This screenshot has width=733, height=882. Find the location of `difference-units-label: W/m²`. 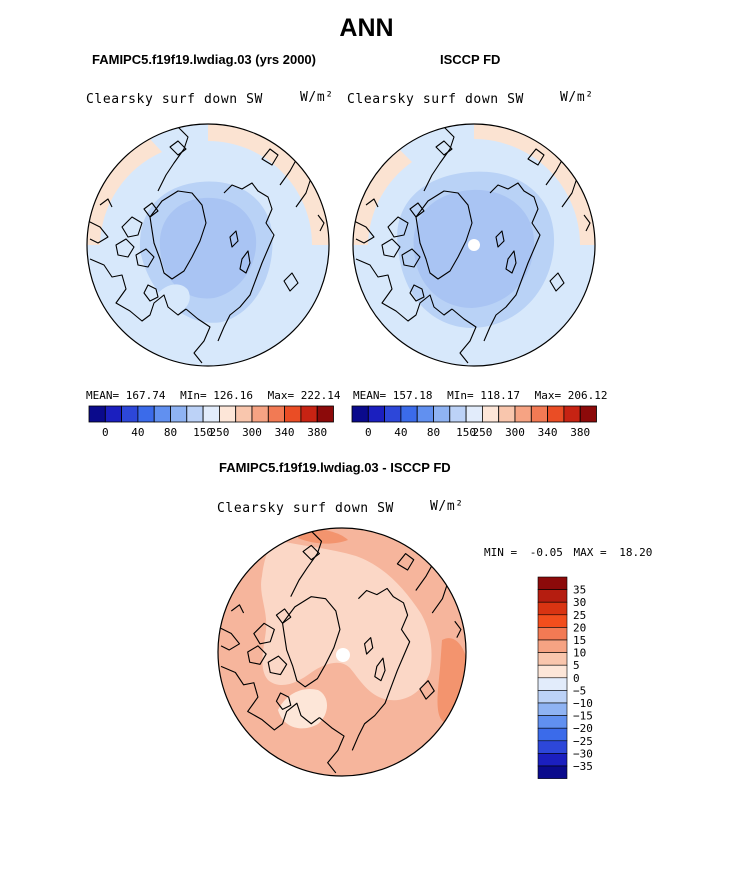

difference-units-label: W/m² is located at coordinates (447, 506).